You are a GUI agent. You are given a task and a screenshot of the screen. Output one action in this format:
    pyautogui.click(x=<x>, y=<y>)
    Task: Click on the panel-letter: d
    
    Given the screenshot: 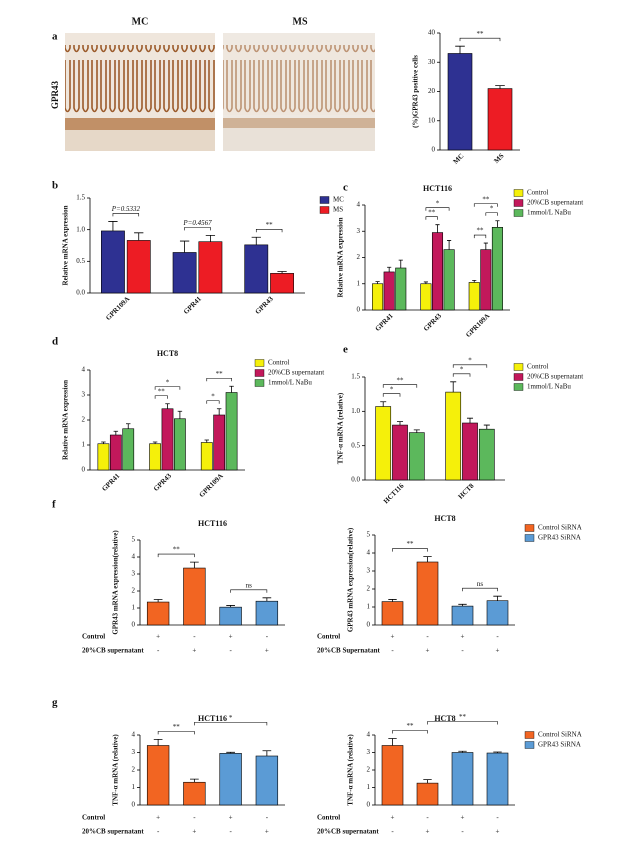 What is the action you would take?
    pyautogui.click(x=55, y=342)
    